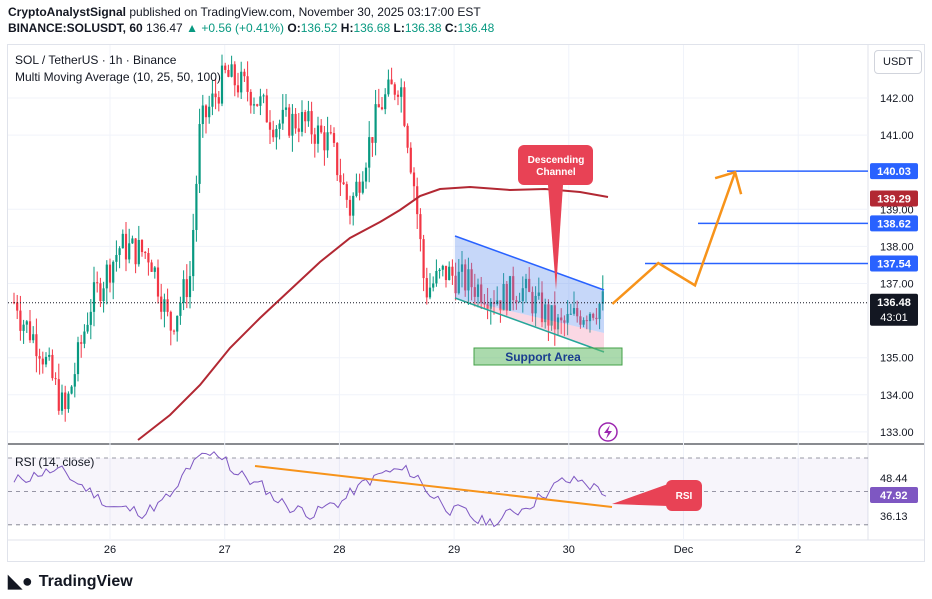 This screenshot has width=932, height=599. Describe the element at coordinates (67, 12) in the screenshot. I see `author: CryptoAnalystSignal` at that location.